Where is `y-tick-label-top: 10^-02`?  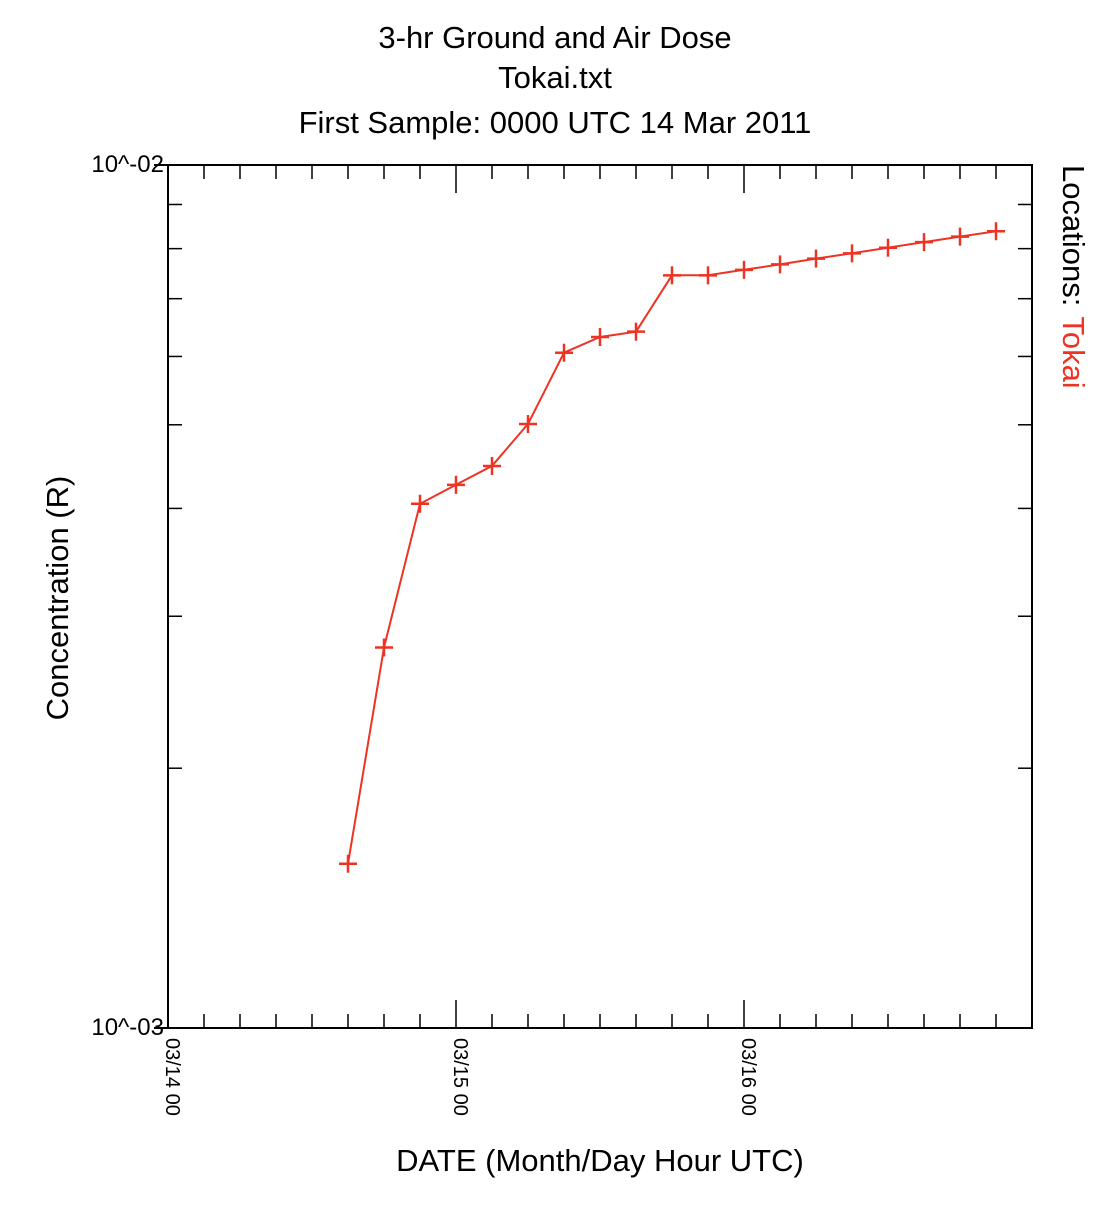 y-tick-label-top: 10^-02 is located at coordinates (127, 164).